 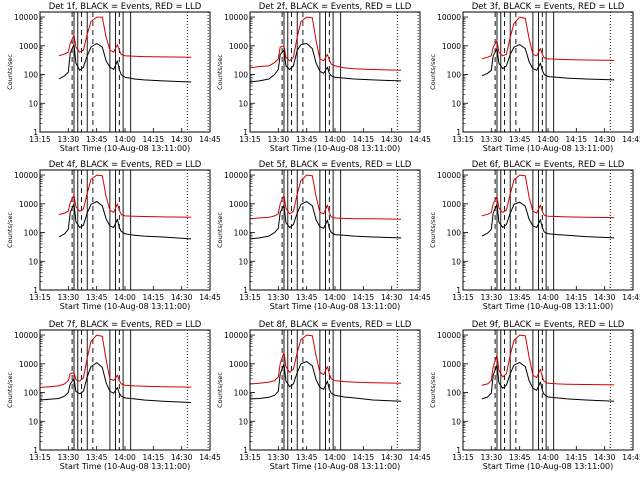 I want to click on chart-title: Det 3f, BLACK = Events, RED = LLD, so click(x=548, y=7).